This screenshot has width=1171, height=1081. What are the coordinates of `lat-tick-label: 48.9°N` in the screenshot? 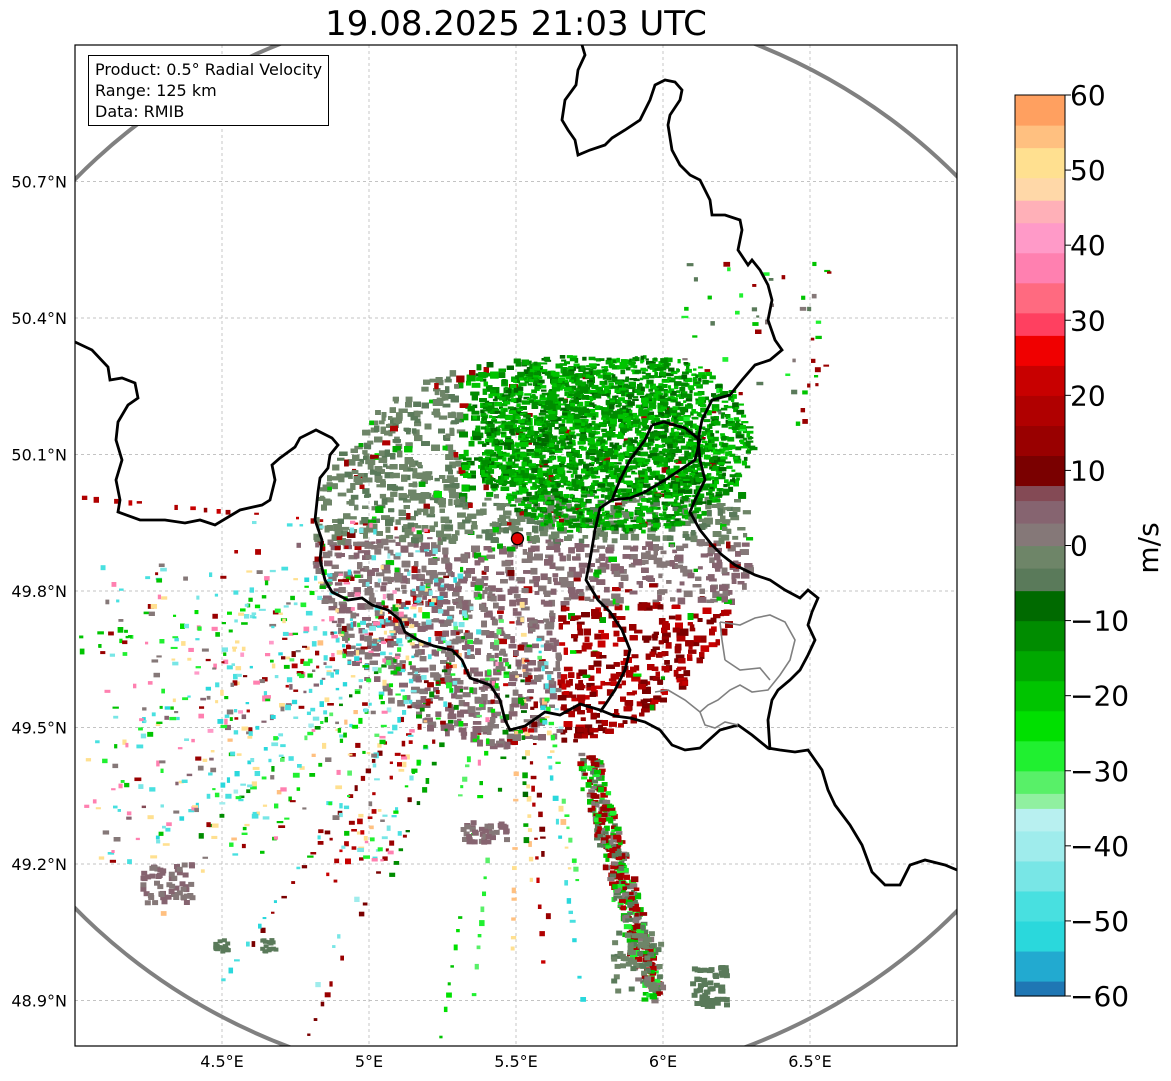 It's located at (39, 1001).